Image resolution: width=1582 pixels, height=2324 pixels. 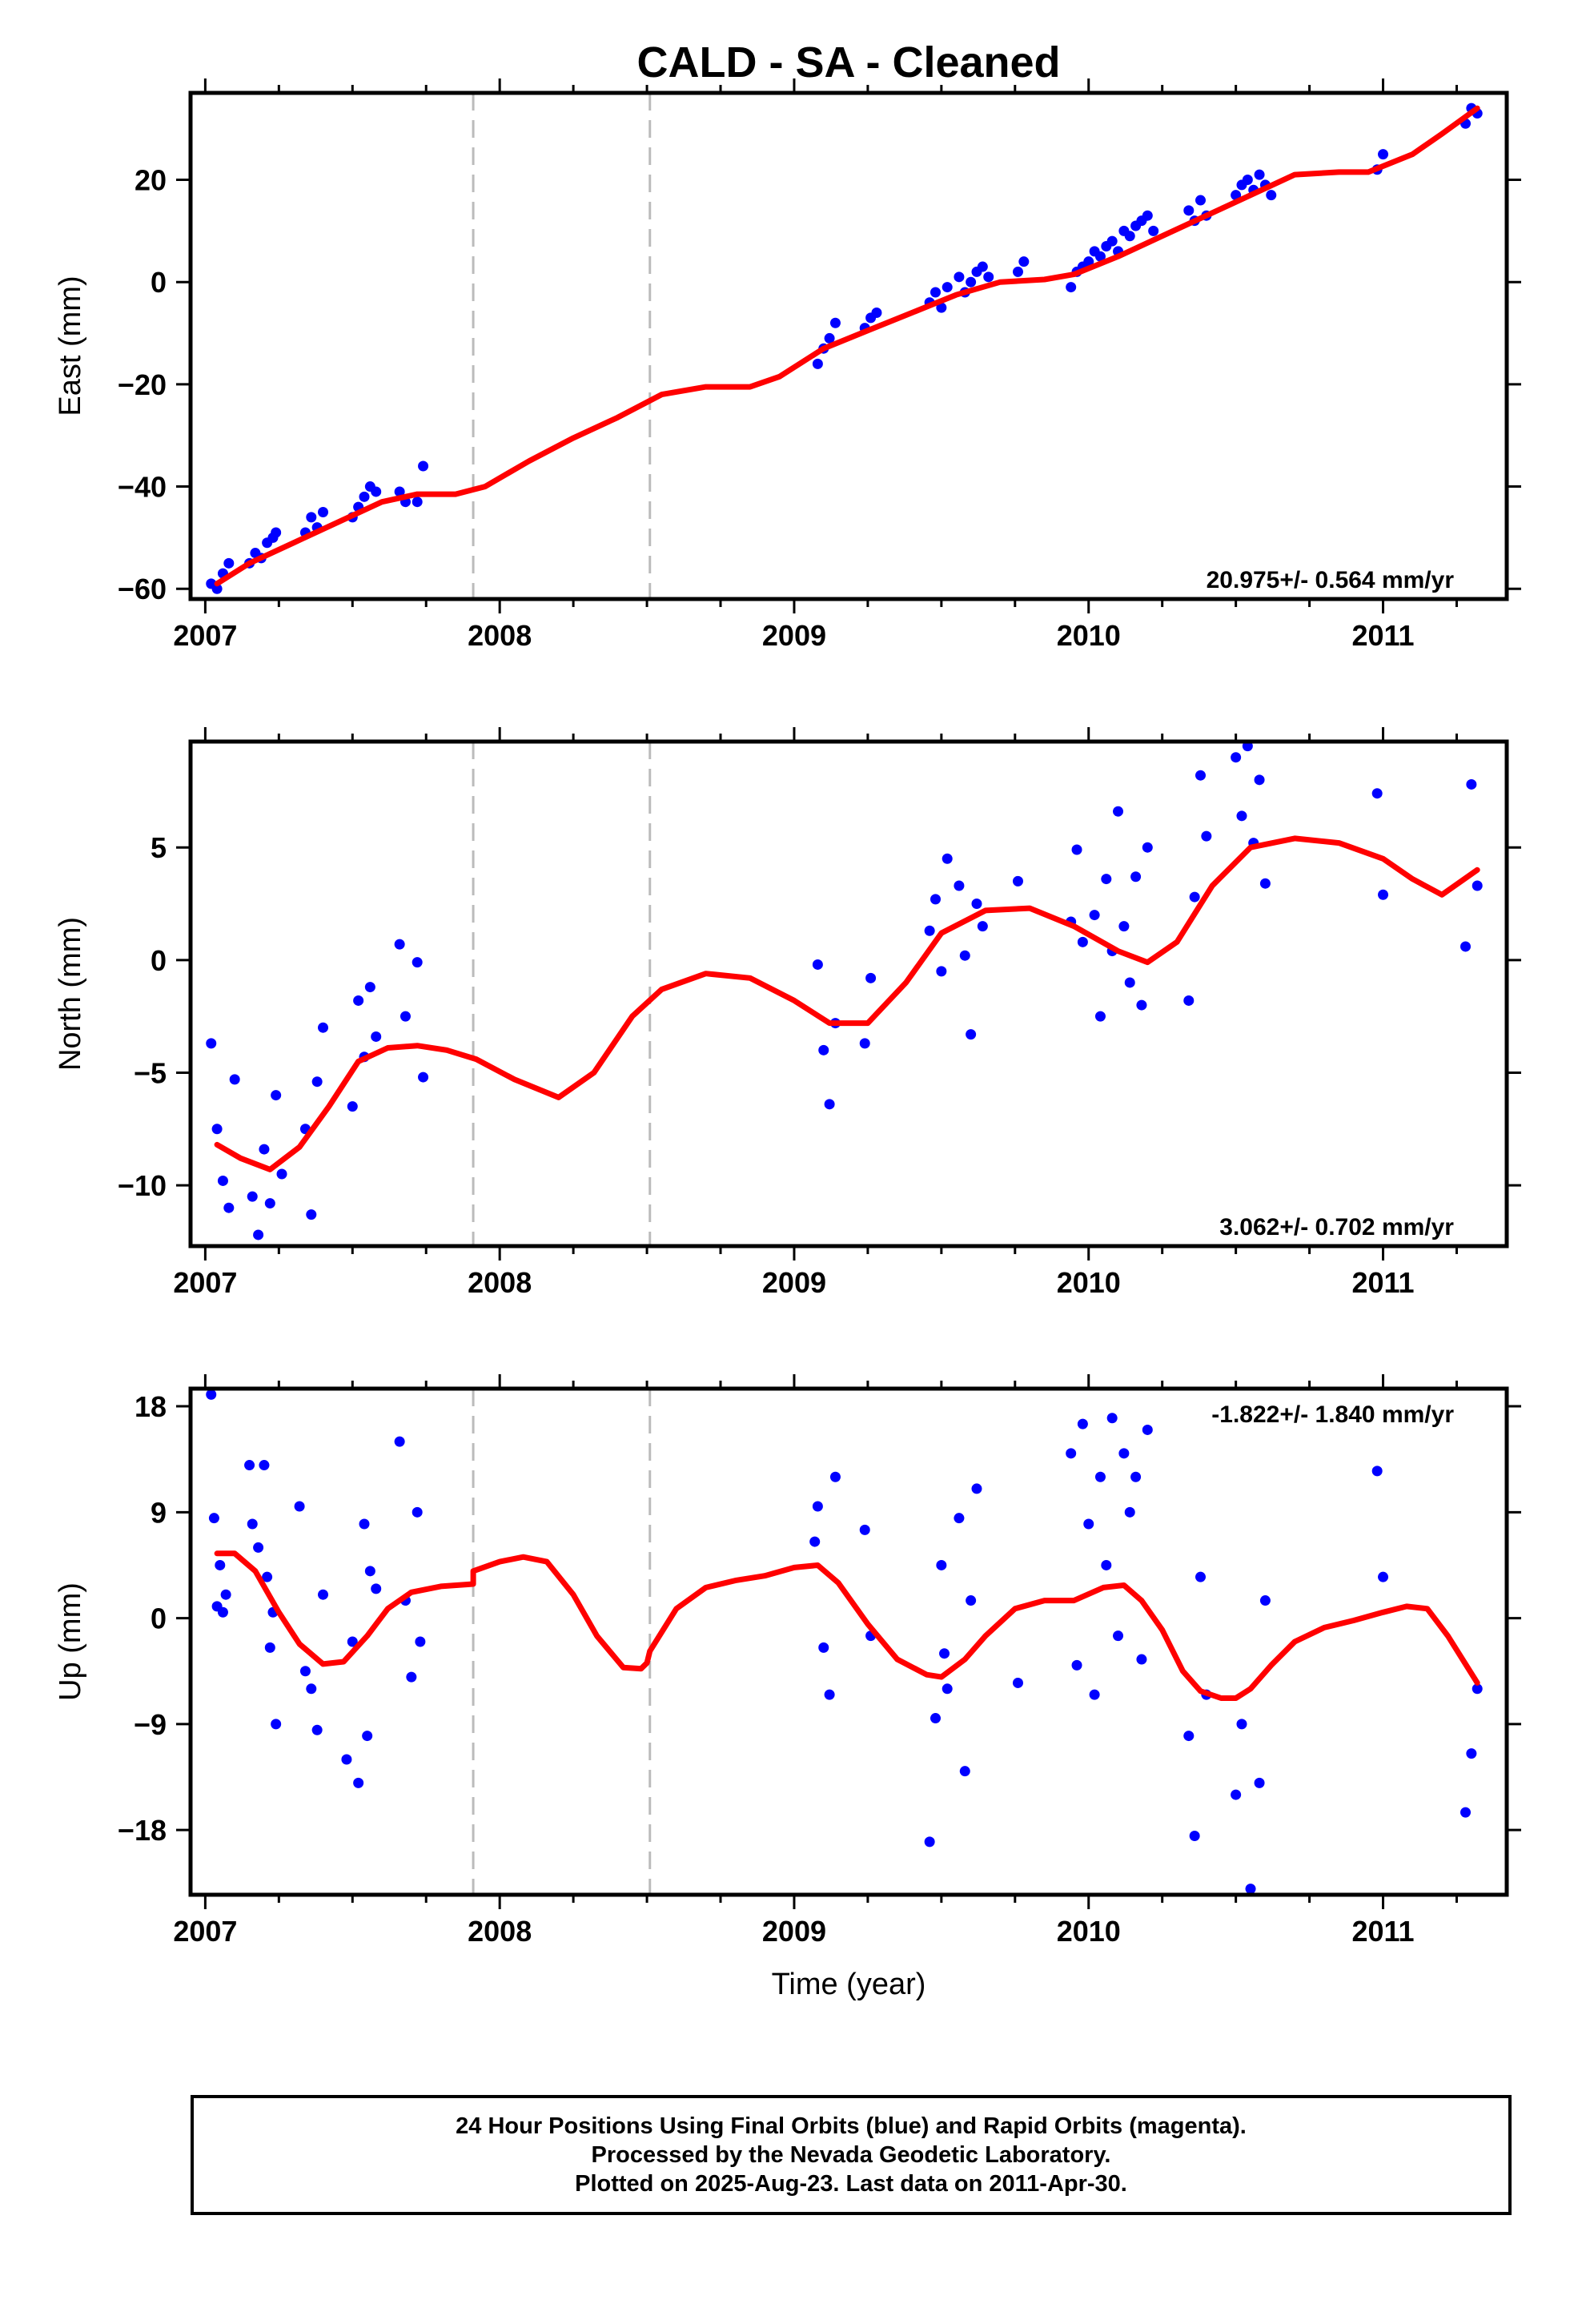 I want to click on y-tick-label: 9, so click(x=159, y=1512).